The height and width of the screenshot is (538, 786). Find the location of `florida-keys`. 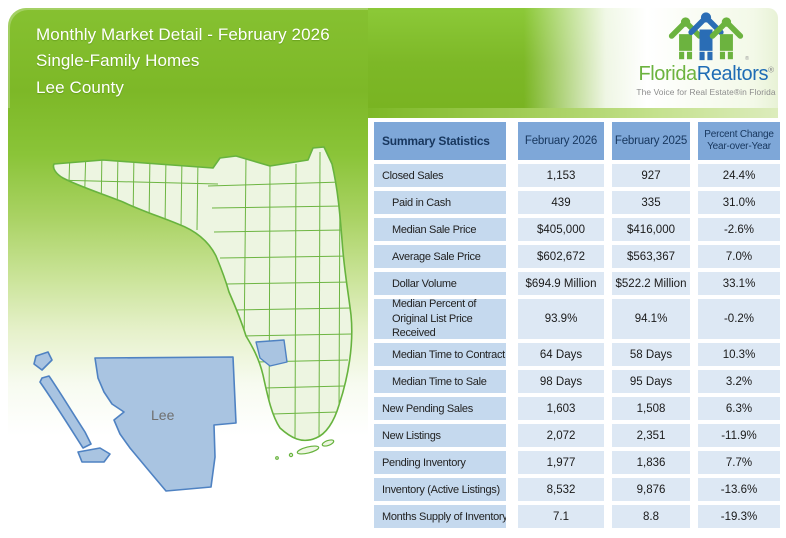

florida-keys is located at coordinates (305, 449).